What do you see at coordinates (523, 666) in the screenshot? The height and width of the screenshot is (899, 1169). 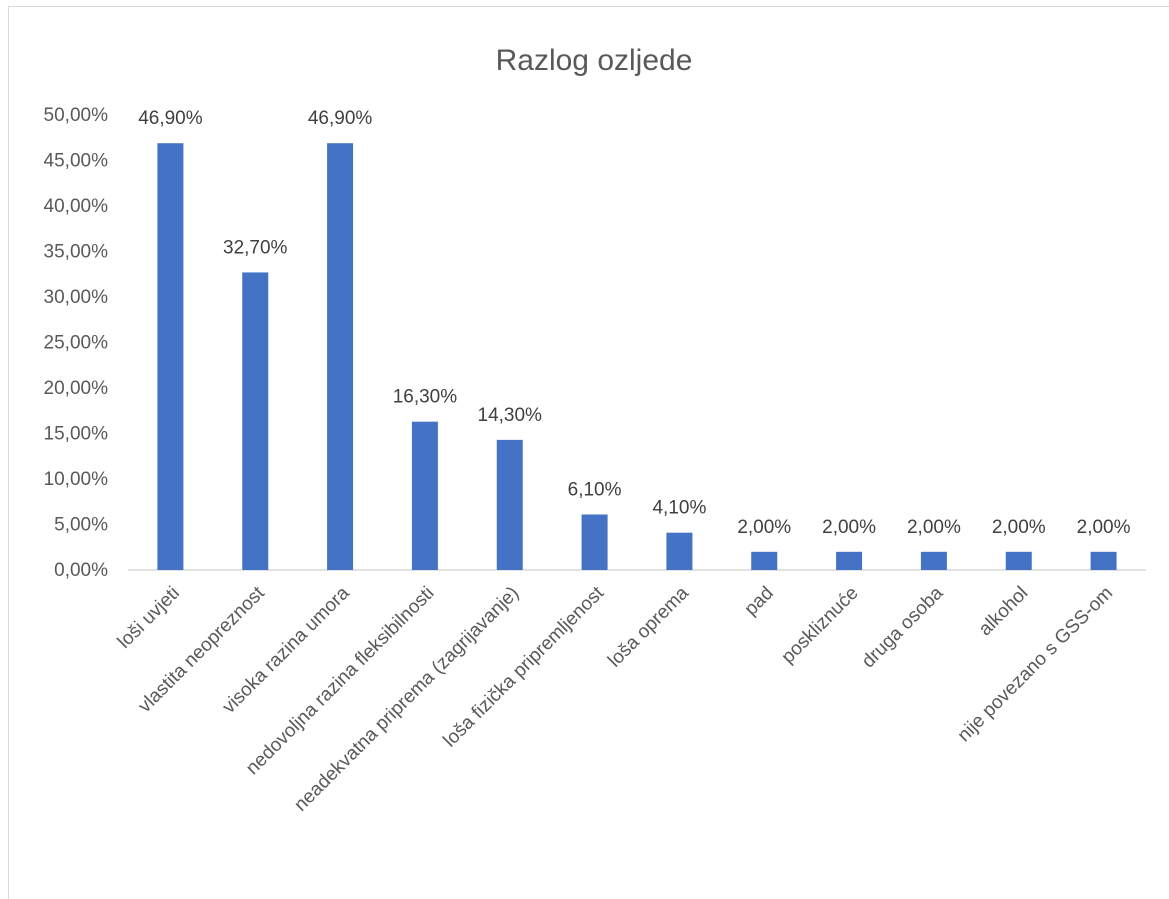 I see `x-tick-label: loša fizička pripremljenost` at bounding box center [523, 666].